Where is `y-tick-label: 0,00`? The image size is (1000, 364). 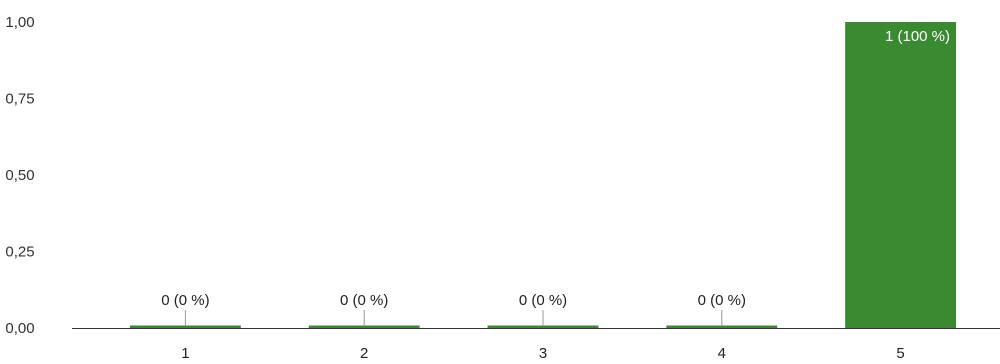
y-tick-label: 0,00 is located at coordinates (19, 328).